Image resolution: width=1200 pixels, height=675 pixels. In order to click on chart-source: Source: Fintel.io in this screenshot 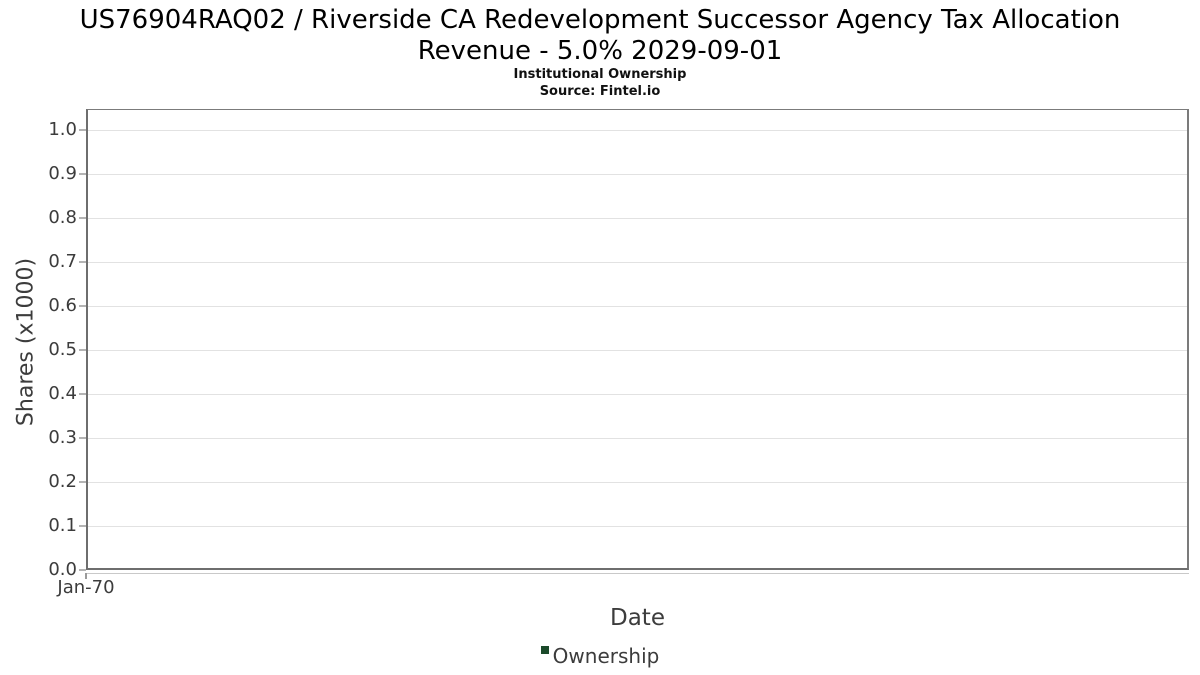, I will do `click(600, 91)`.